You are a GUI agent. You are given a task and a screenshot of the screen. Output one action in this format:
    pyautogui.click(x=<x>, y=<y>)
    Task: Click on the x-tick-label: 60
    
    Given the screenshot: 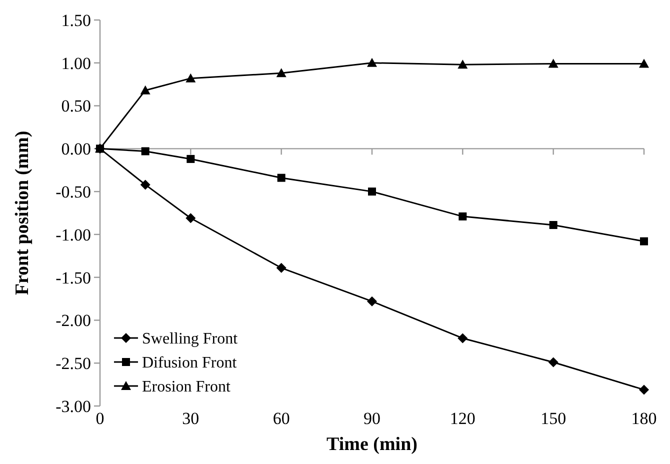 What is the action you would take?
    pyautogui.click(x=281, y=418)
    